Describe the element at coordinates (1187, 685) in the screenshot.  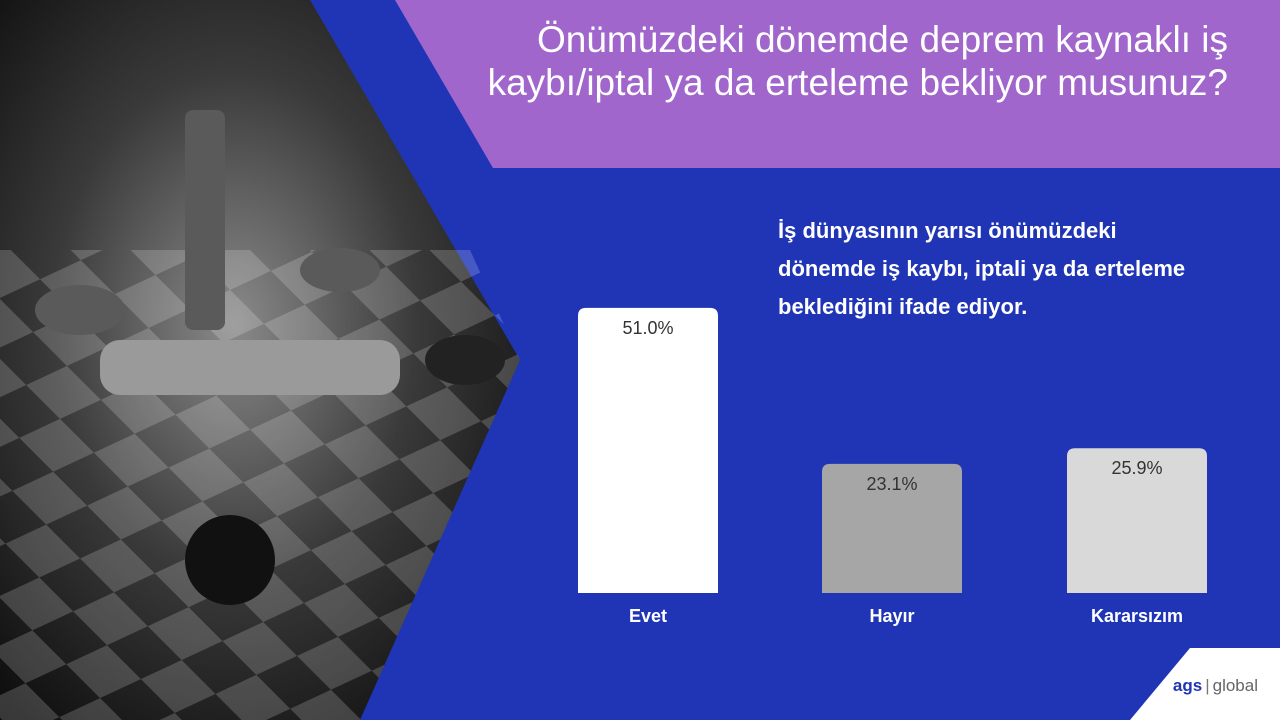
I see `logo-brand: ags` at that location.